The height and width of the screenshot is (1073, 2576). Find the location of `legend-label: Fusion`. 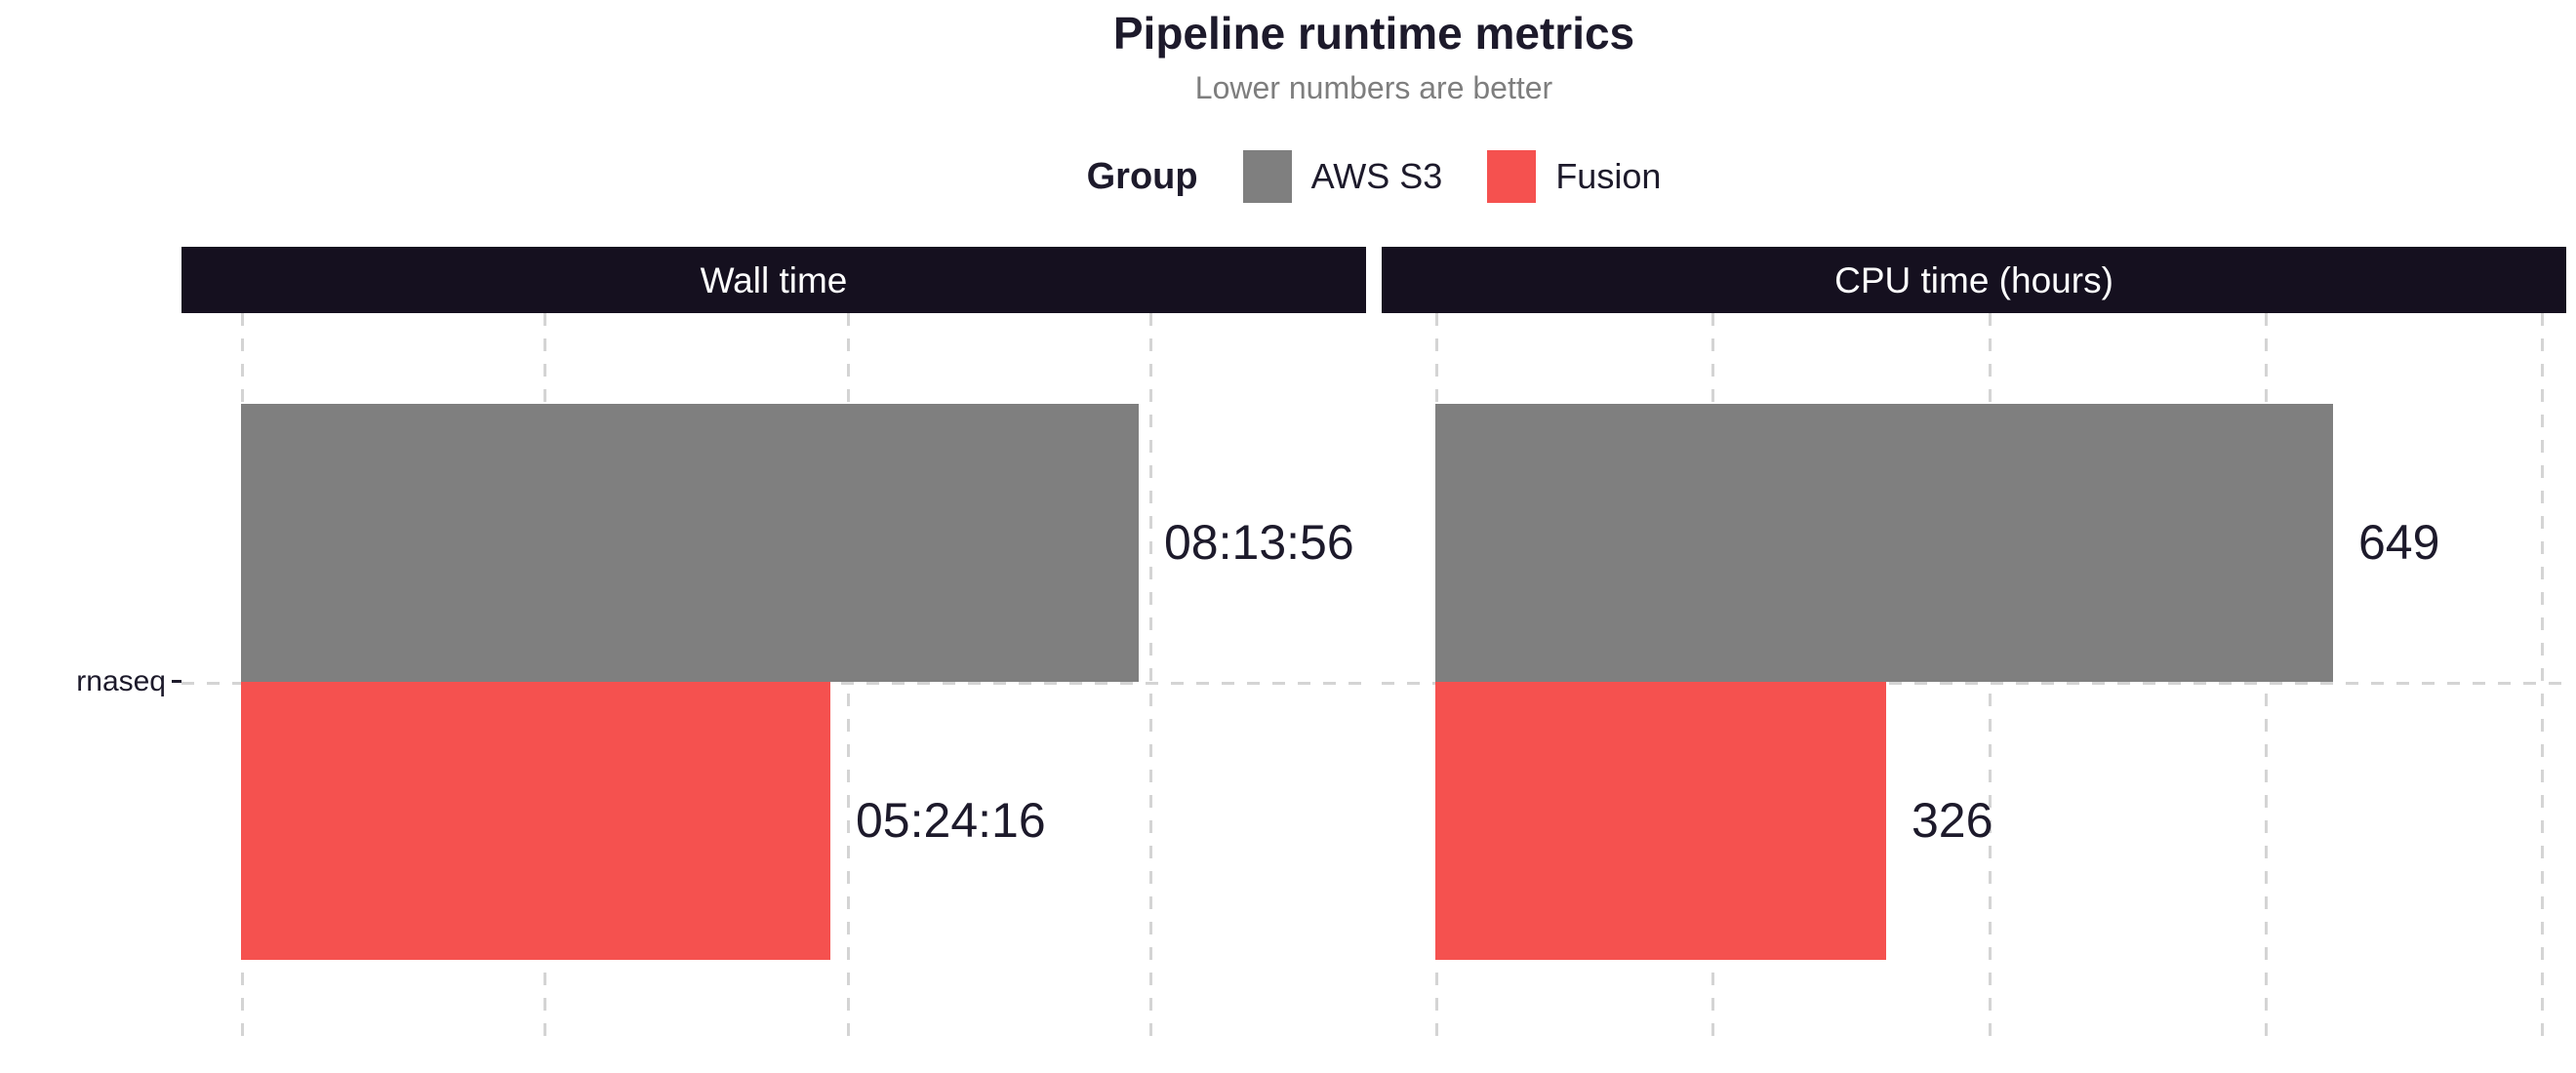

legend-label: Fusion is located at coordinates (1608, 176).